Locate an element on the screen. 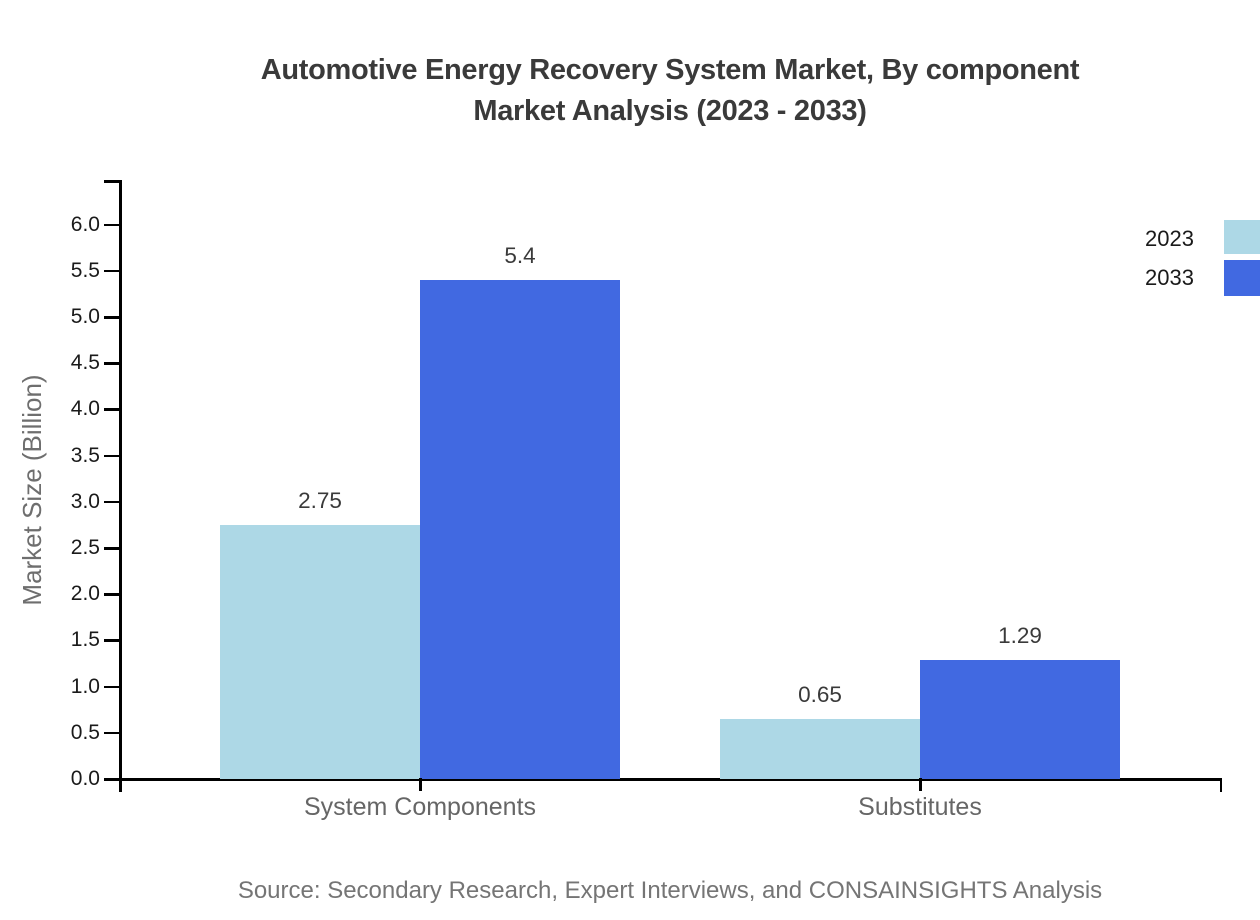  y-tick-label-6.0: 6.0 is located at coordinates (85, 224).